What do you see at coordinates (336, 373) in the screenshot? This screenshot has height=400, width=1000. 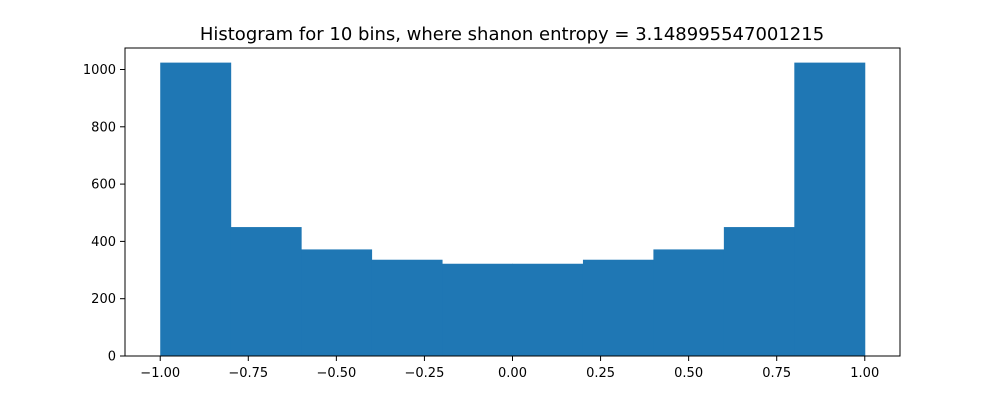 I see `x-tick-label: −0.50` at bounding box center [336, 373].